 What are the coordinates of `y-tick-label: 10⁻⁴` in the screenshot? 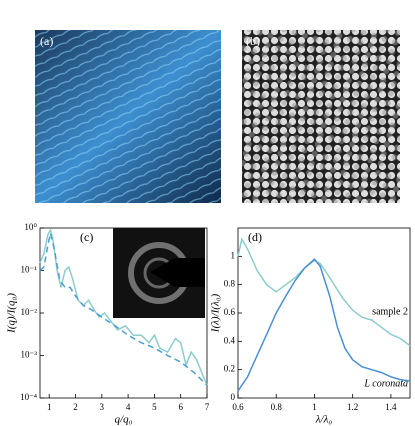 It's located at (28, 397).